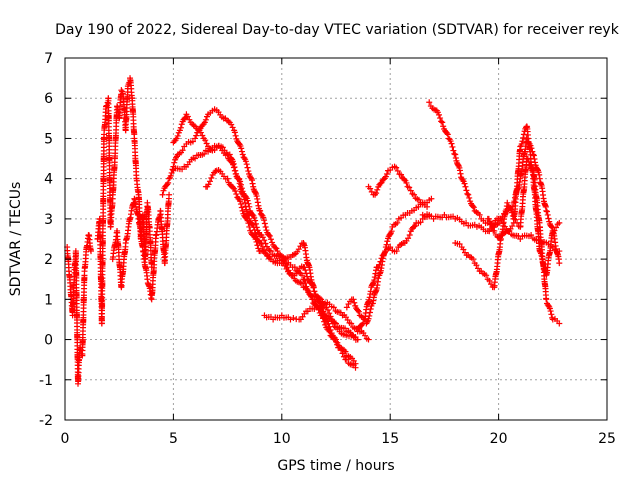  What do you see at coordinates (48, 139) in the screenshot?
I see `y-tick-label: 5` at bounding box center [48, 139].